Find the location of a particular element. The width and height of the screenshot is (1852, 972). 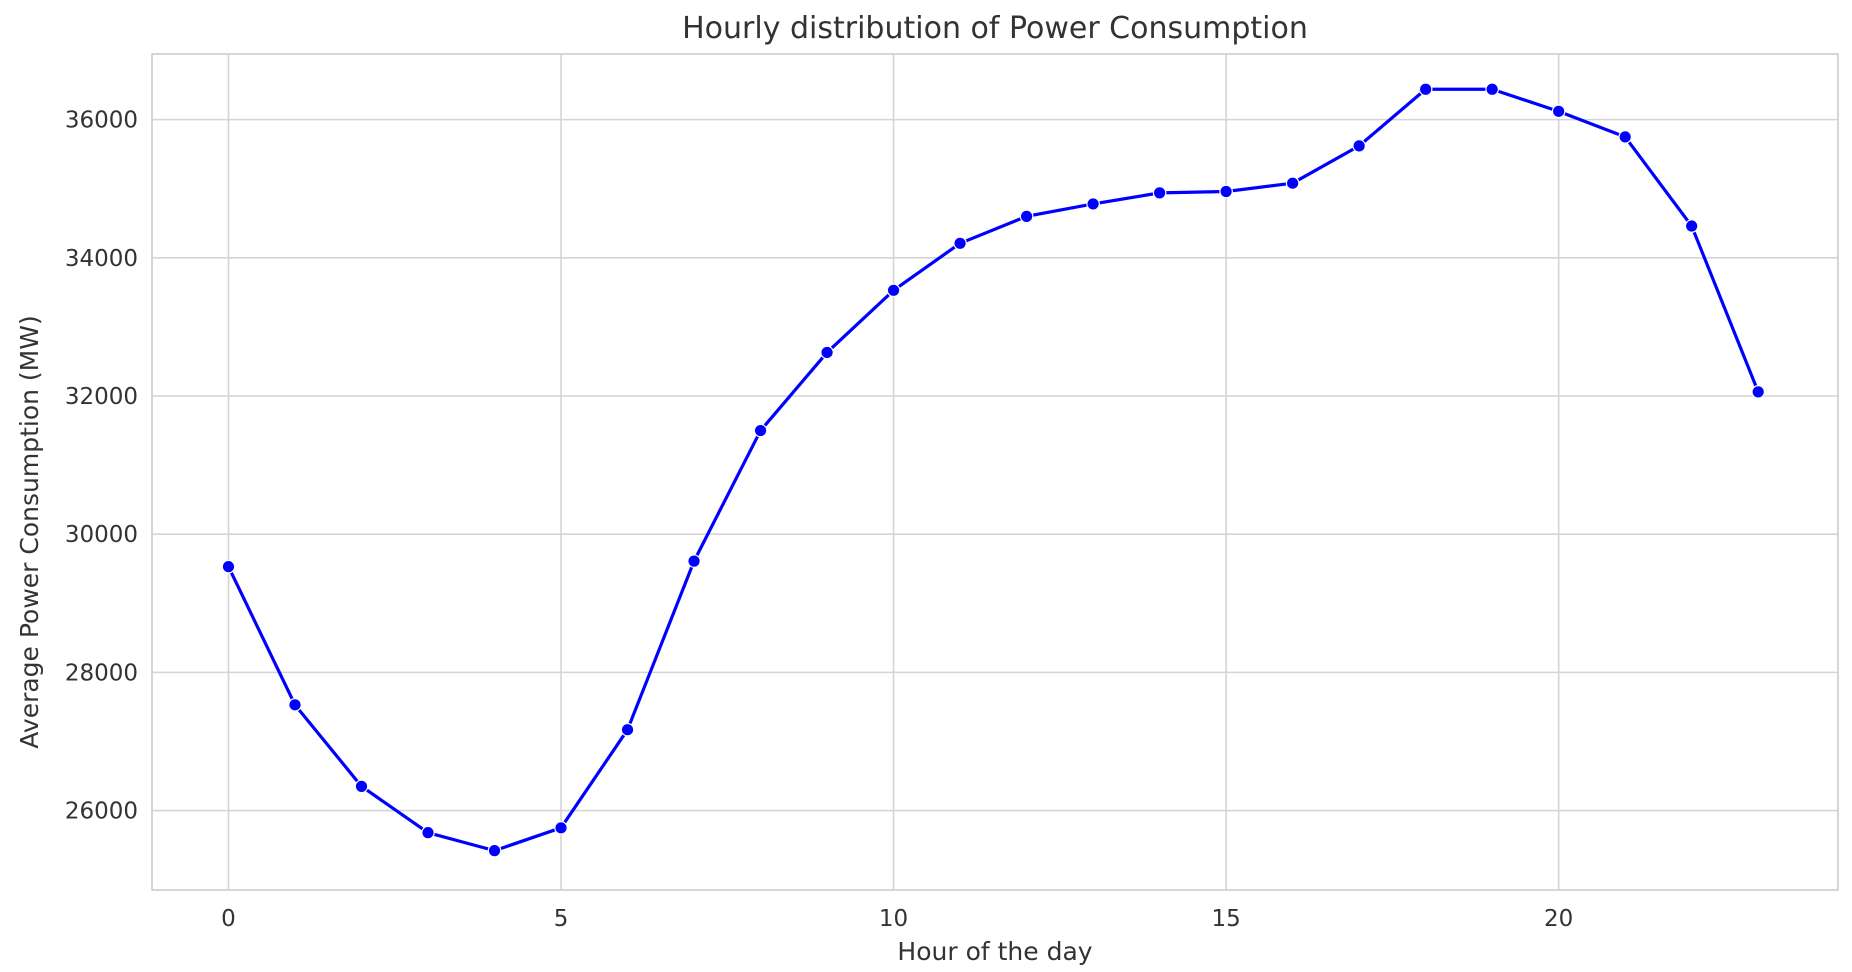

y-tick-label: 36000 is located at coordinates (101, 121).